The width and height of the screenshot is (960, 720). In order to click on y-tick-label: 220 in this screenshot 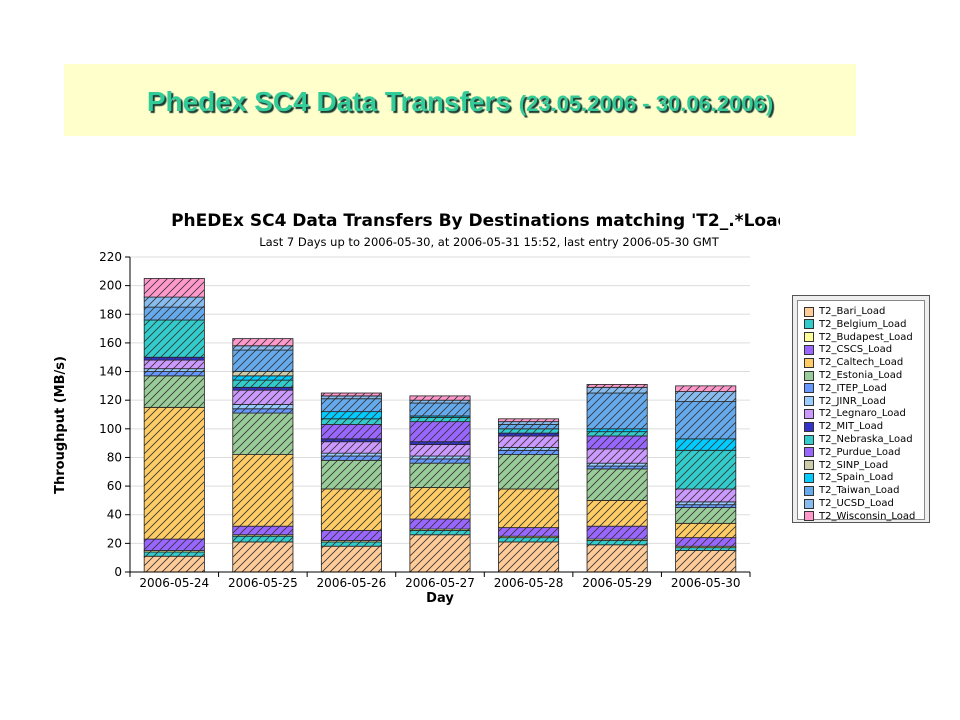, I will do `click(110, 257)`.